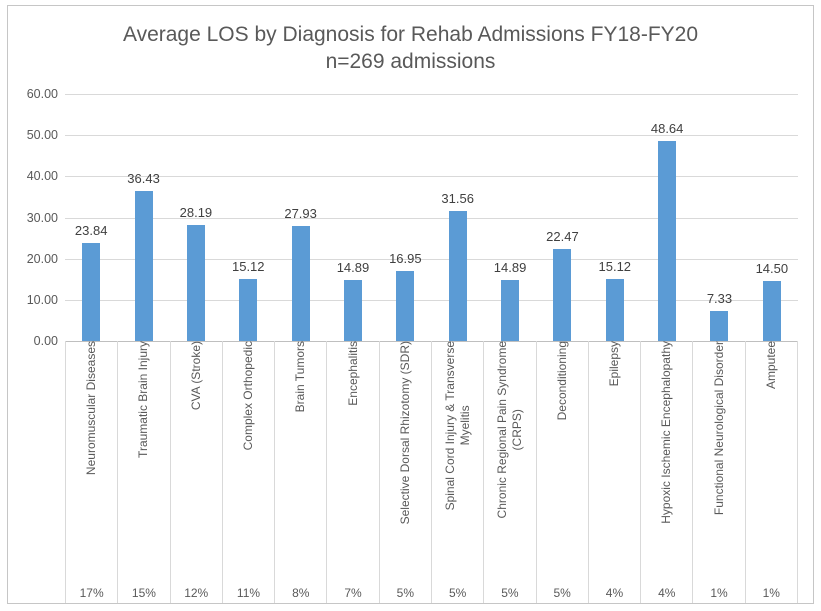  I want to click on x-axis-category-cell: Epilepsy 4%, so click(613, 472).